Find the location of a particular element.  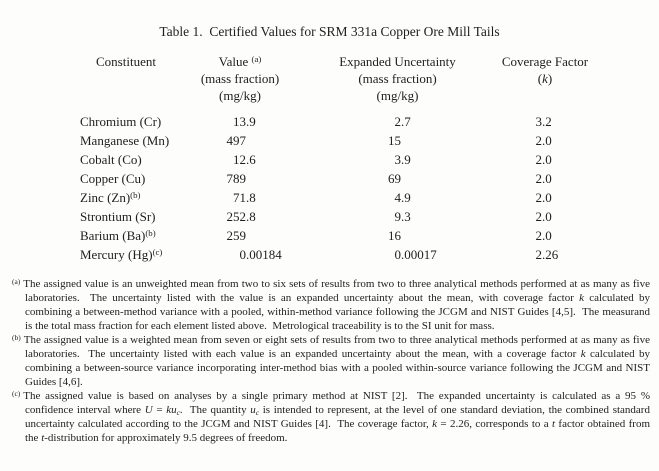

header-line: Expanded Uncertainty is located at coordinates (397, 61).